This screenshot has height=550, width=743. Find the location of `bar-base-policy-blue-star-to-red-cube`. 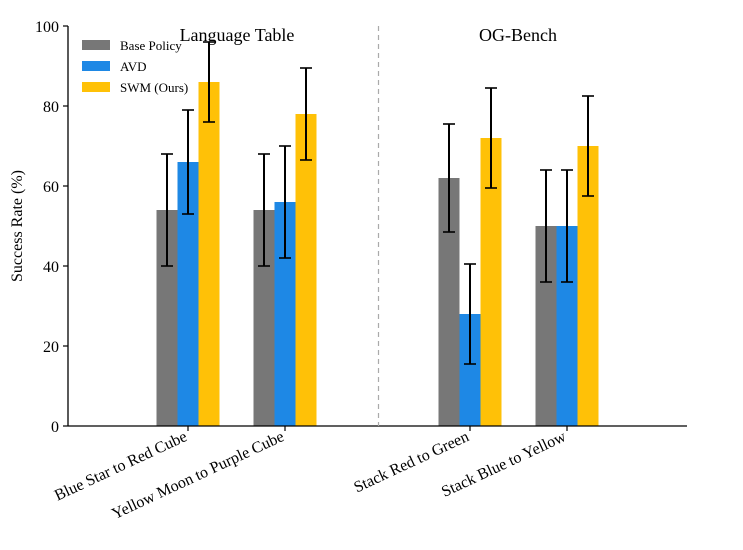

bar-base-policy-blue-star-to-red-cube is located at coordinates (167, 318).